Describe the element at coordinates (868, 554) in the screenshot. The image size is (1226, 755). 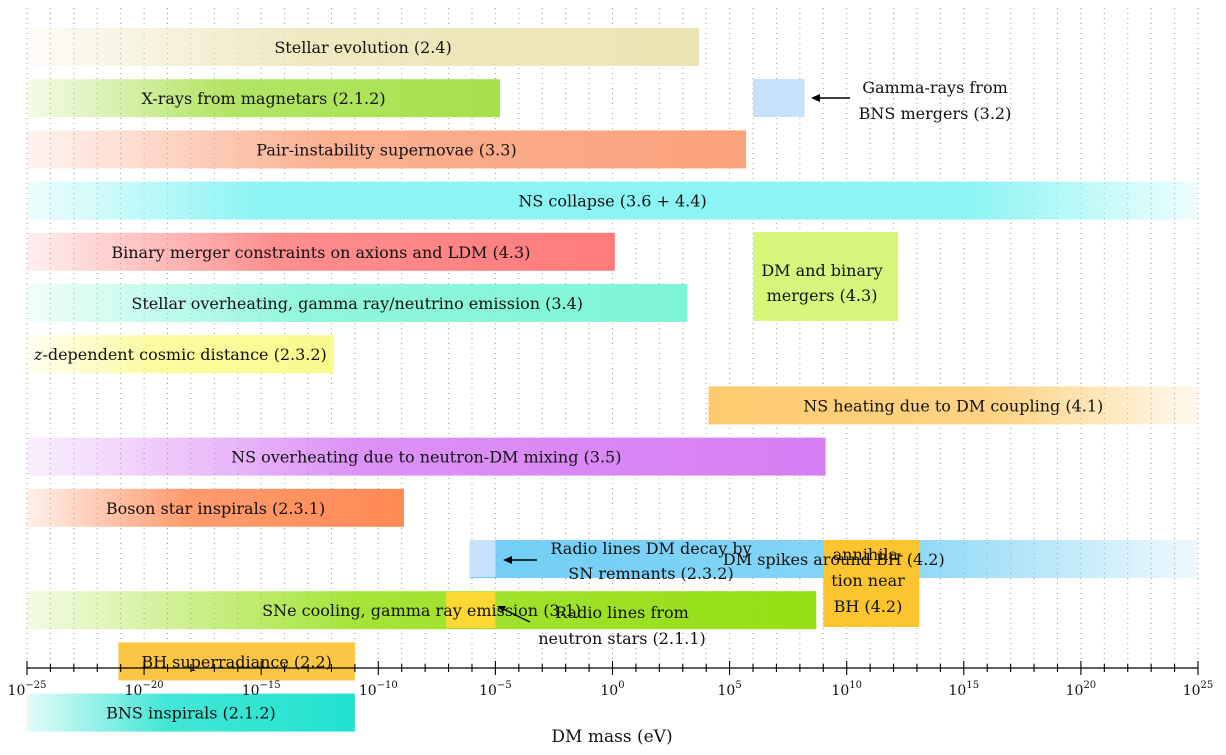
I see `box-label-annihilation-line-1: annihila-` at that location.